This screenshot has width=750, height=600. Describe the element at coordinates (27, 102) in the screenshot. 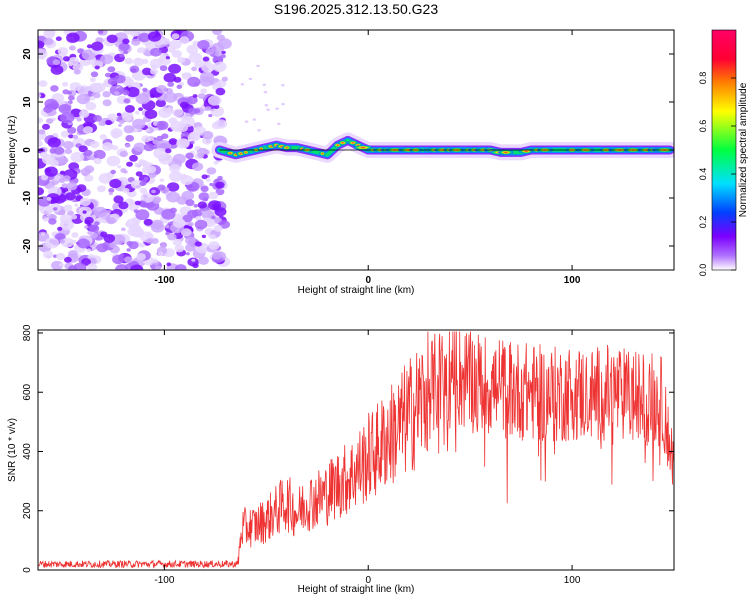

I see `y-tick-label: 10` at that location.